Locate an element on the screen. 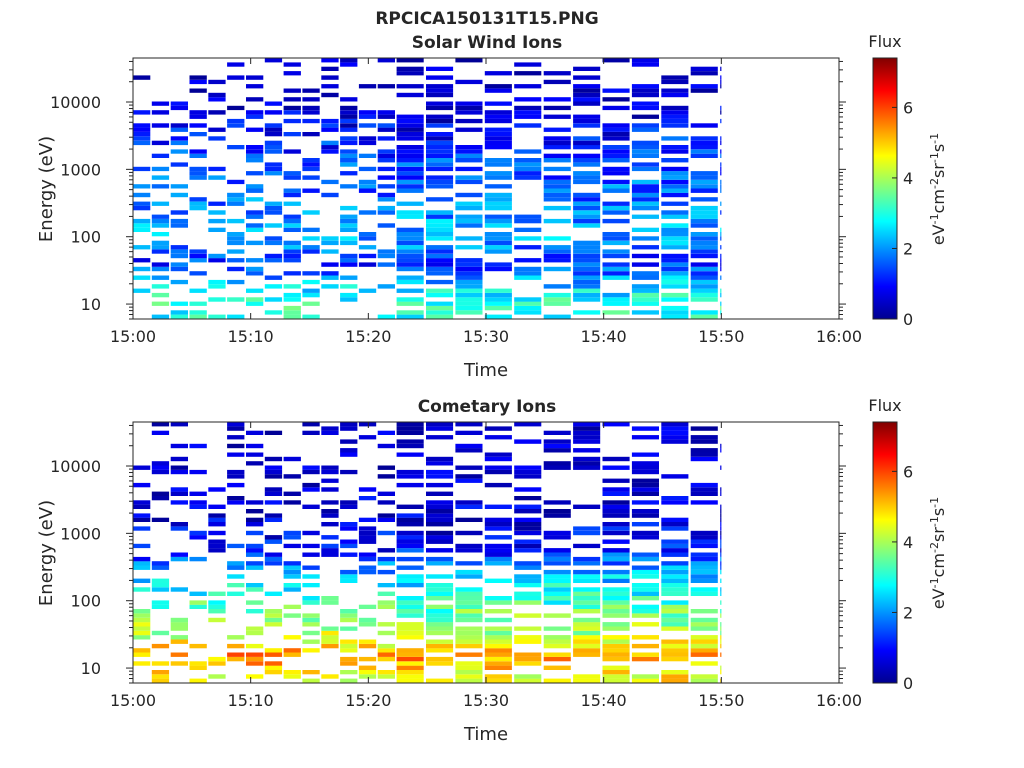 This screenshot has width=1024, height=768. colorbar is located at coordinates (885, 188).